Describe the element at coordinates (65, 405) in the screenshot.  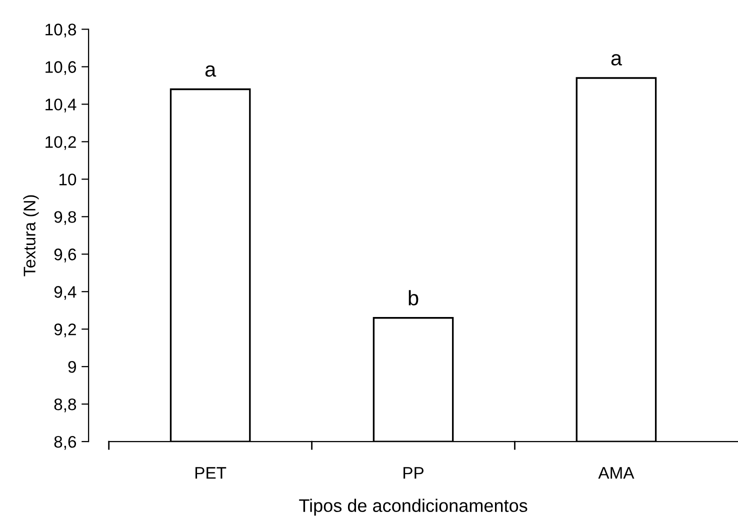
I see `y-tick-label: 8,8` at that location.